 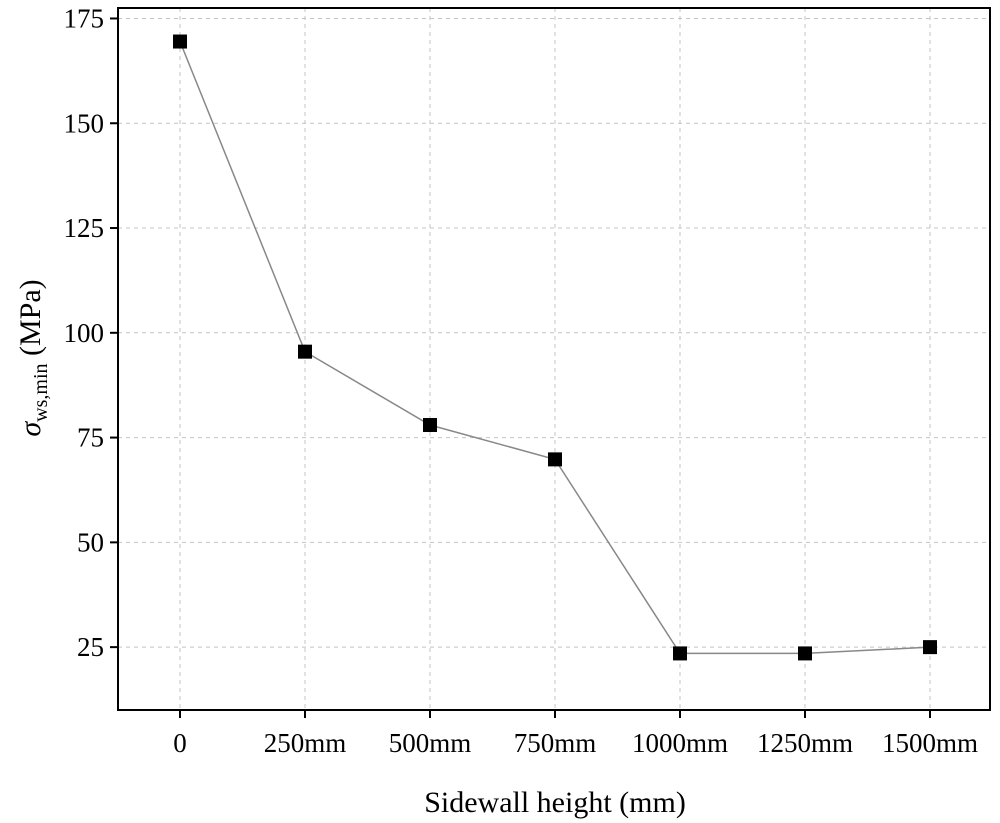 I want to click on y-tick-label-1: 50, so click(x=90, y=542).